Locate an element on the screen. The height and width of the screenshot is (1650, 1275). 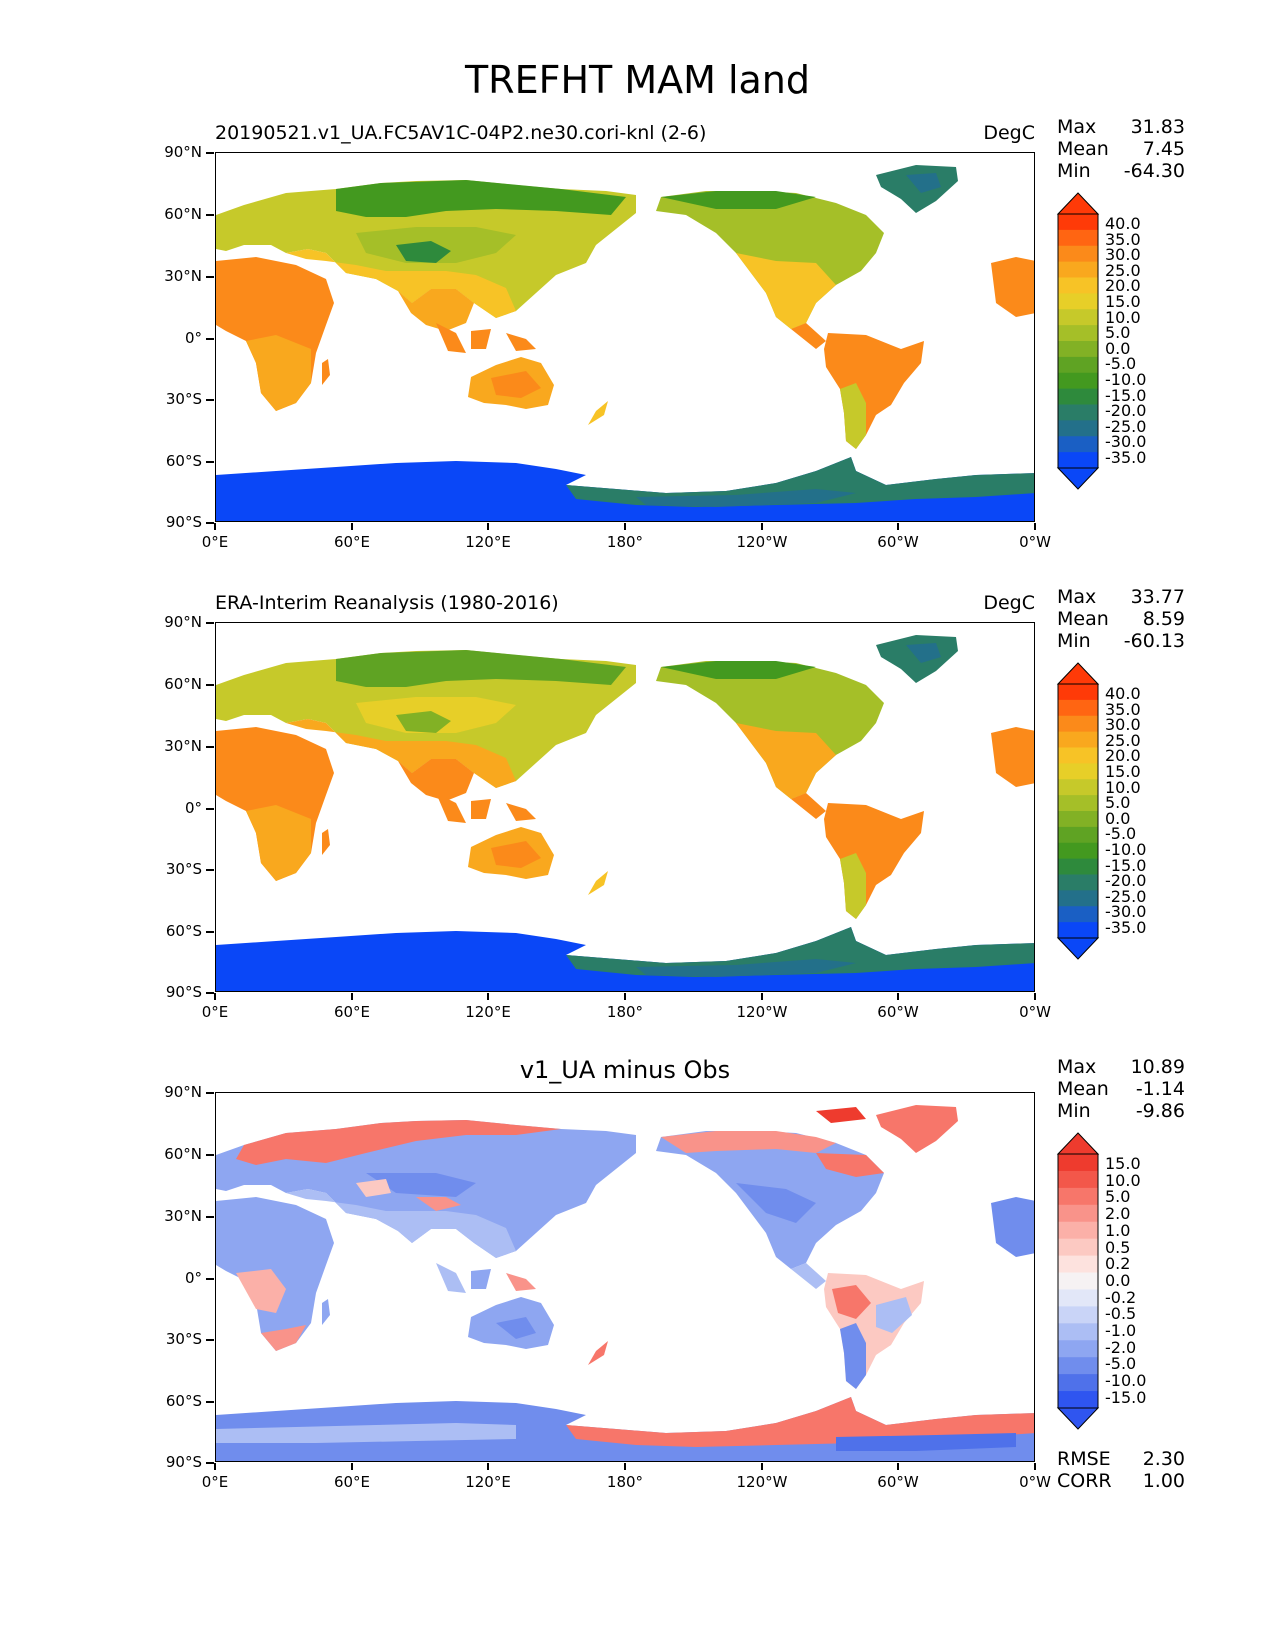
figure-title: TREFHT MAM land is located at coordinates (637, 80).